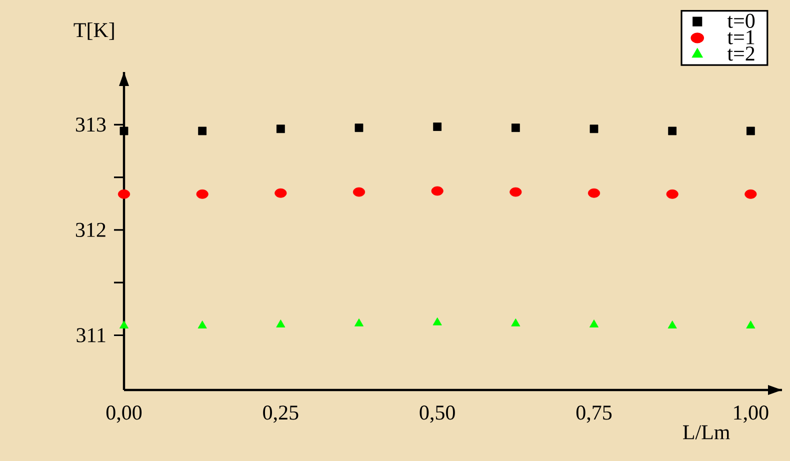  I want to click on x-tick-label: 0,25, so click(280, 414).